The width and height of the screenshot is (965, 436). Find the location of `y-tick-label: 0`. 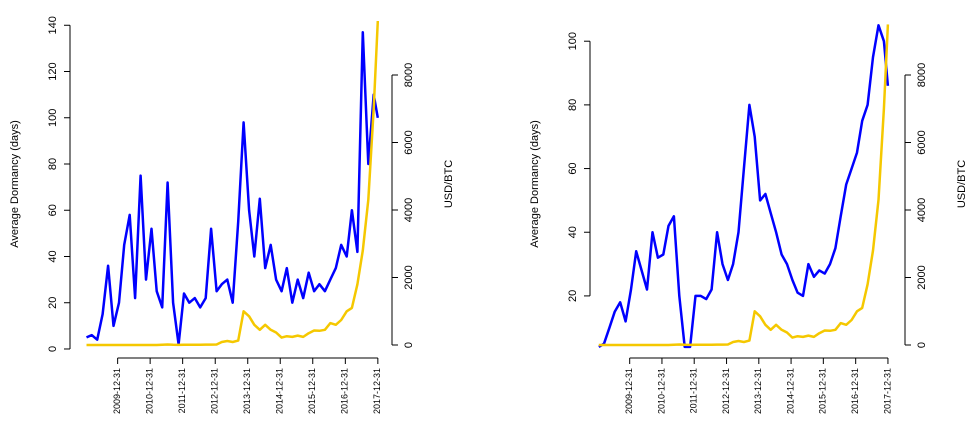

y-tick-label: 0 is located at coordinates (53, 349).